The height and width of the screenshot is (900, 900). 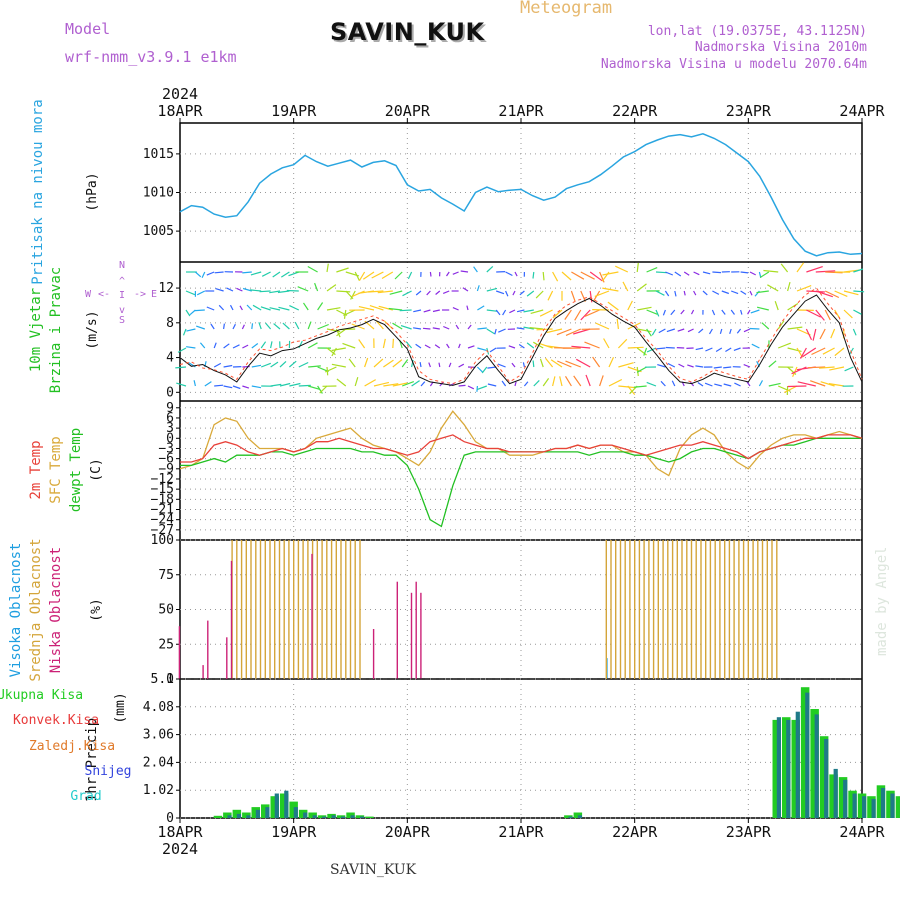 What do you see at coordinates (122, 281) in the screenshot?
I see `wind-direction-rose-label: ^` at bounding box center [122, 281].